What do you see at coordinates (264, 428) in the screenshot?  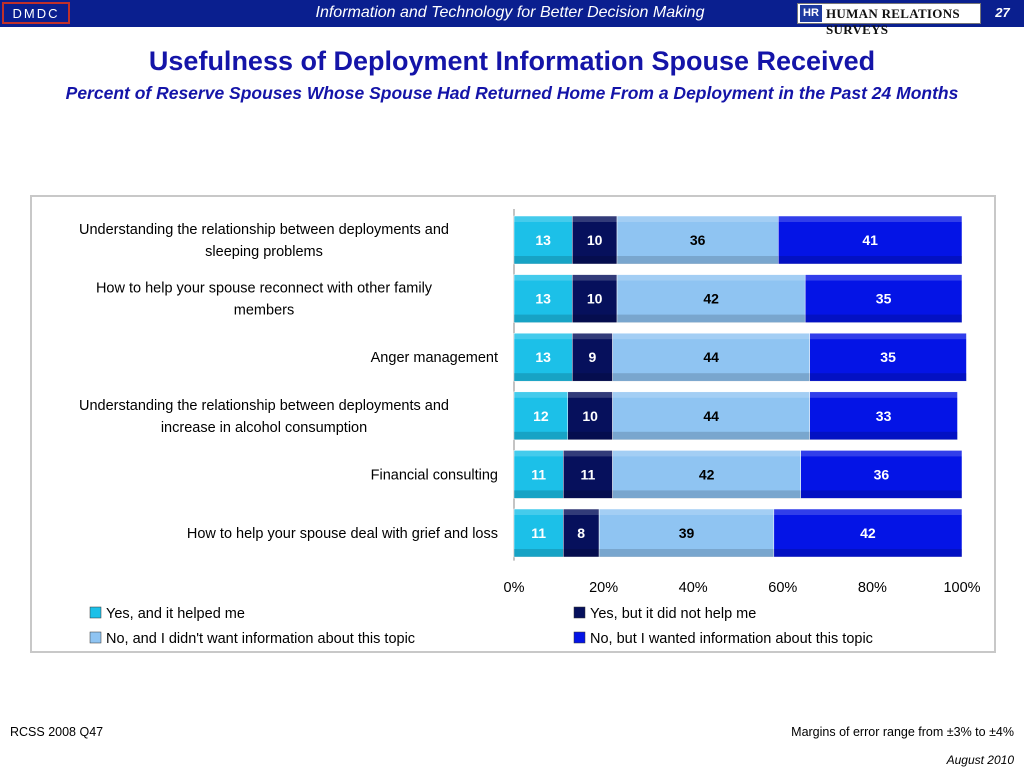 I see `category-label: increase in alcohol consumption` at bounding box center [264, 428].